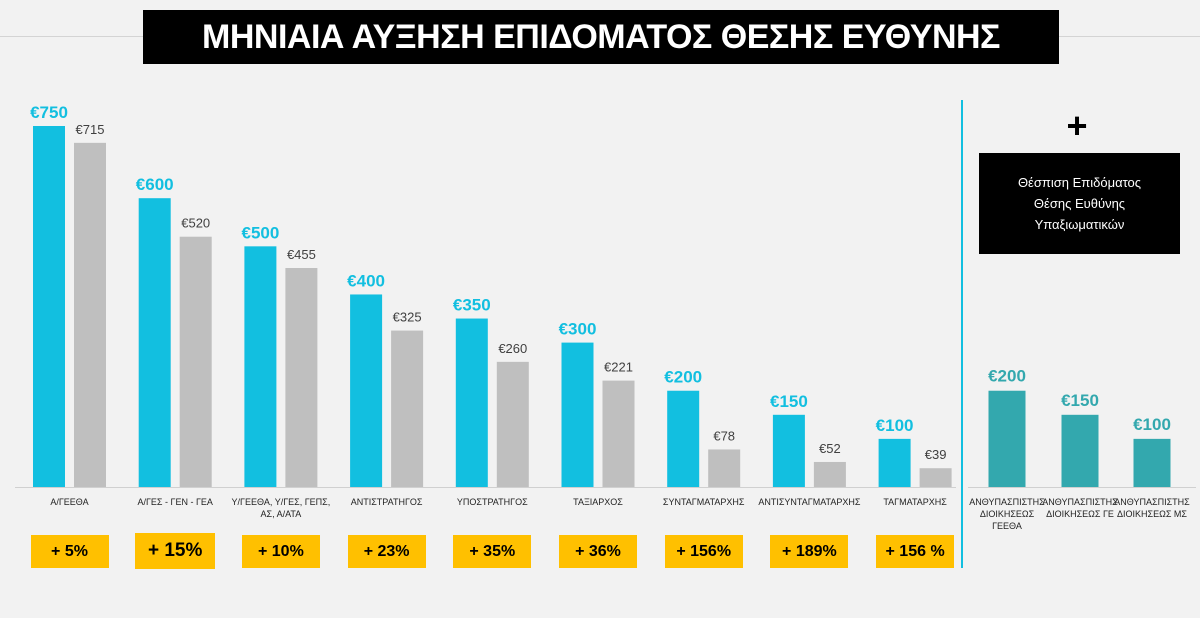  Describe the element at coordinates (578, 329) in the screenshot. I see `data-label-new: €300` at that location.